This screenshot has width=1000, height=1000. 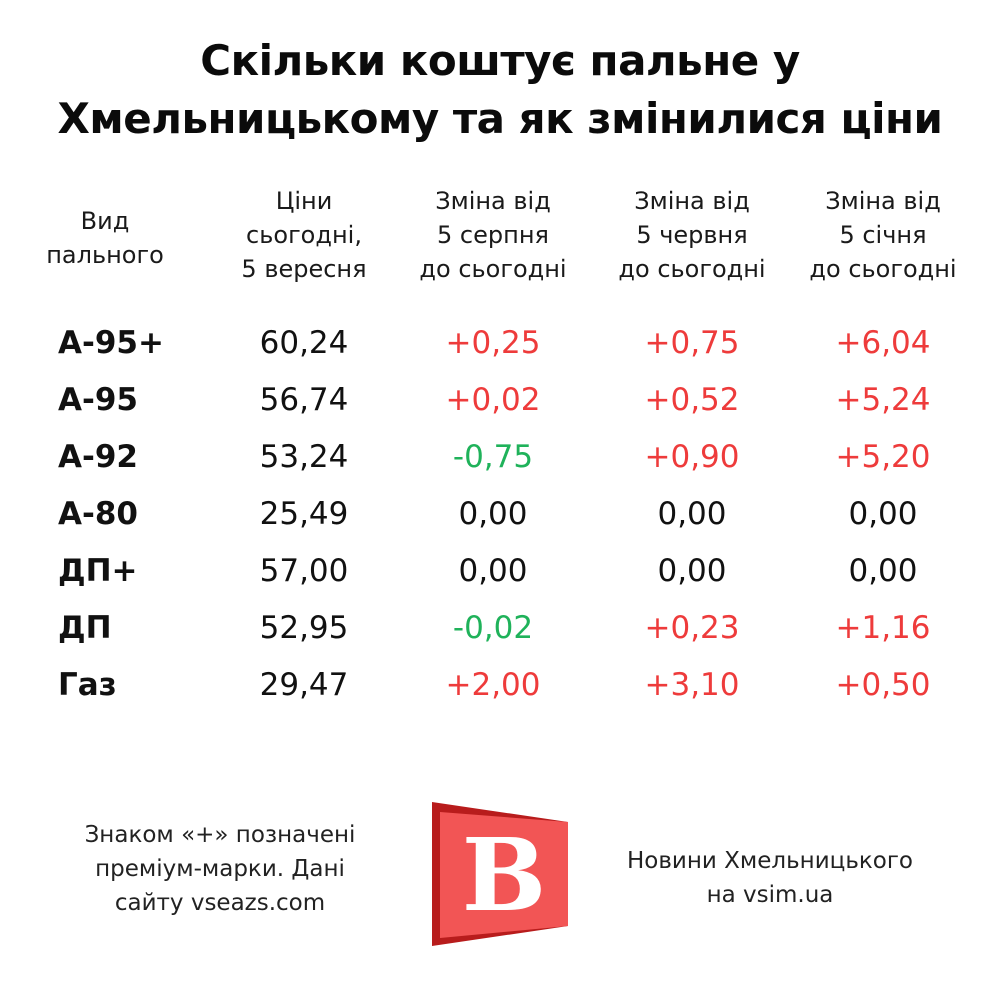 I want to click on column-header-line: 5 січня, so click(x=883, y=235).